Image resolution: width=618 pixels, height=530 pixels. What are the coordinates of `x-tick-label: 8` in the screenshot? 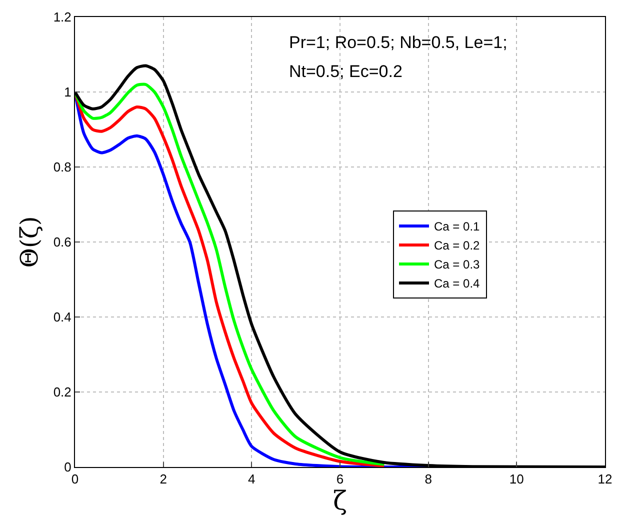 It's located at (428, 479).